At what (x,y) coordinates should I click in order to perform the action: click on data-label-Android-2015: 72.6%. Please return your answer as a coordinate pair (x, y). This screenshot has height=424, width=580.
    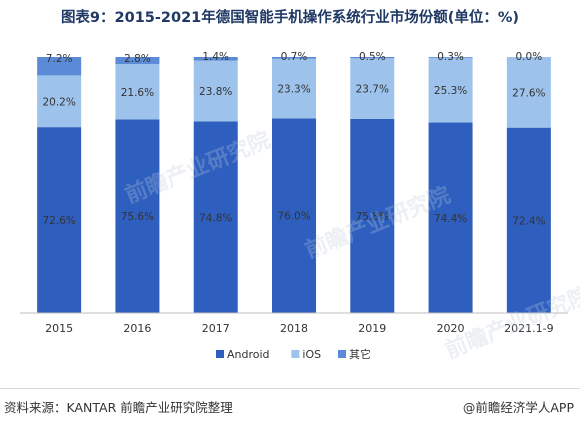
    Looking at the image, I should click on (58, 221).